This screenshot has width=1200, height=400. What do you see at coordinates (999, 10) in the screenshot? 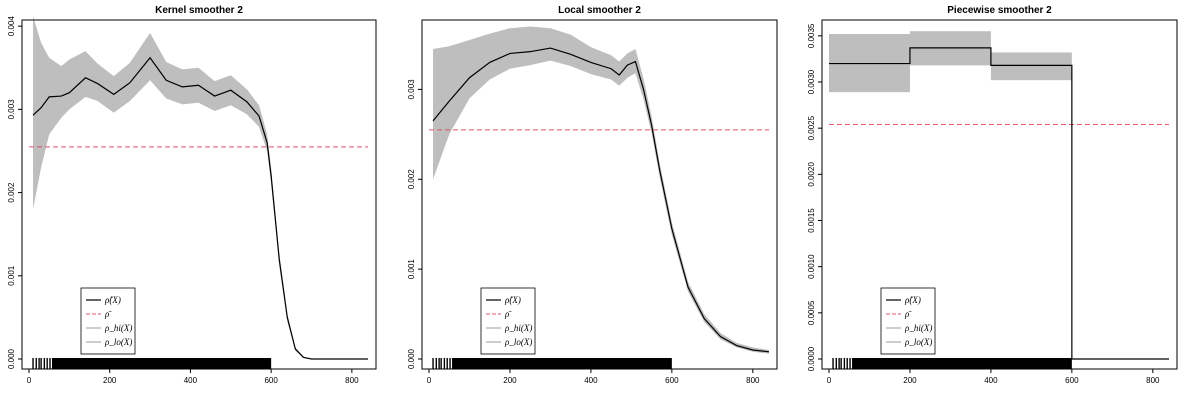
I see `chart-title: Piecewise smoother 2` at bounding box center [999, 10].